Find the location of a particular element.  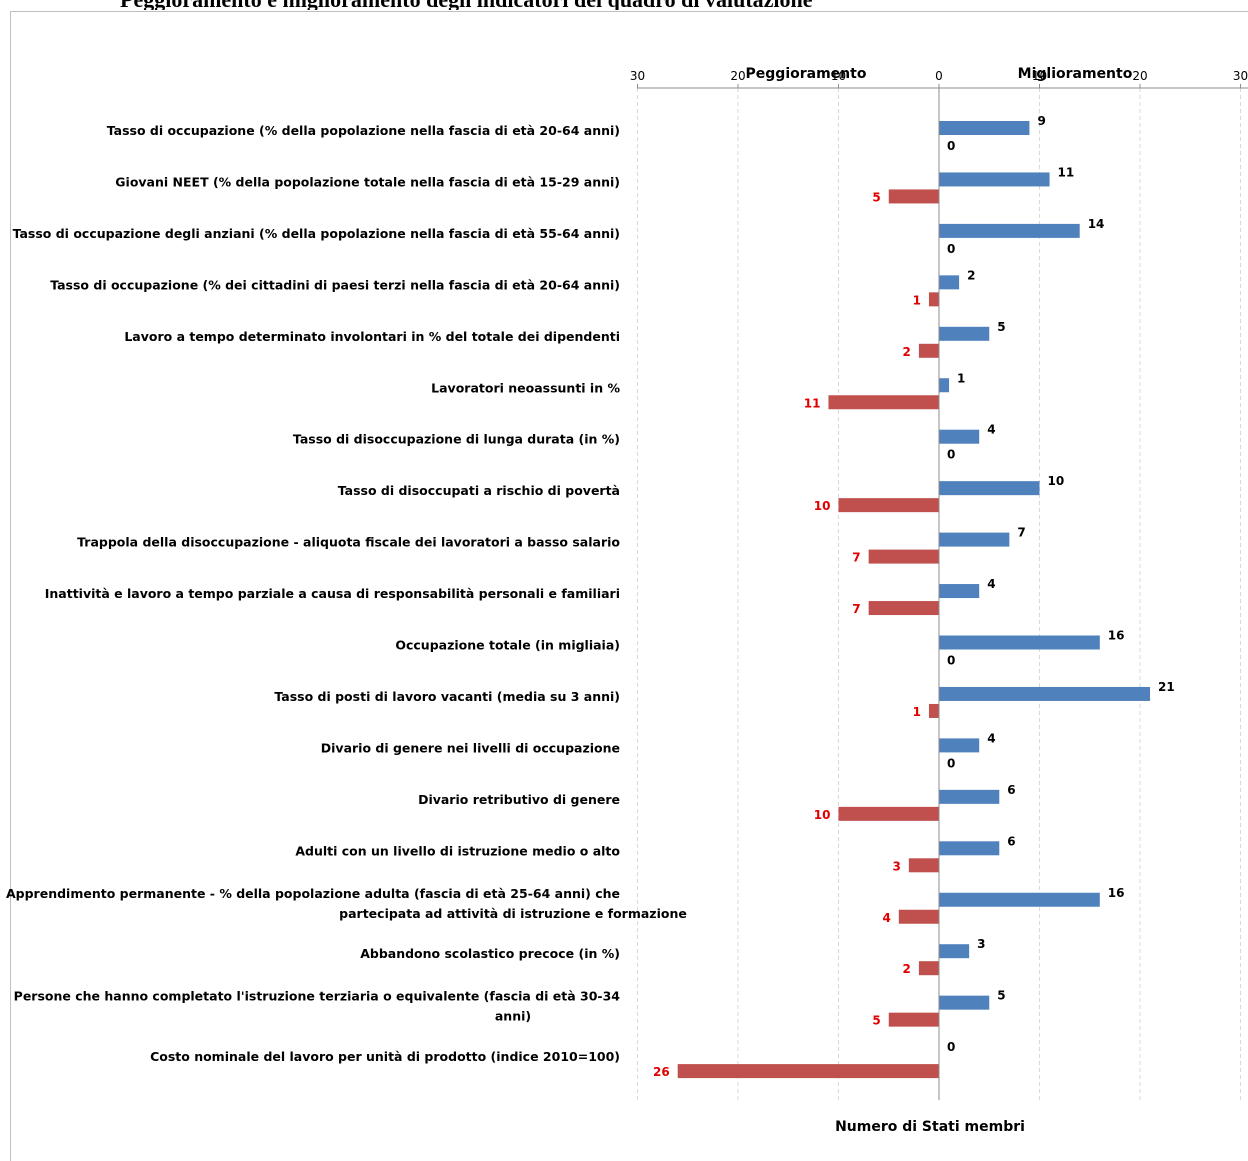

x-tick-label: 0 is located at coordinates (939, 76).